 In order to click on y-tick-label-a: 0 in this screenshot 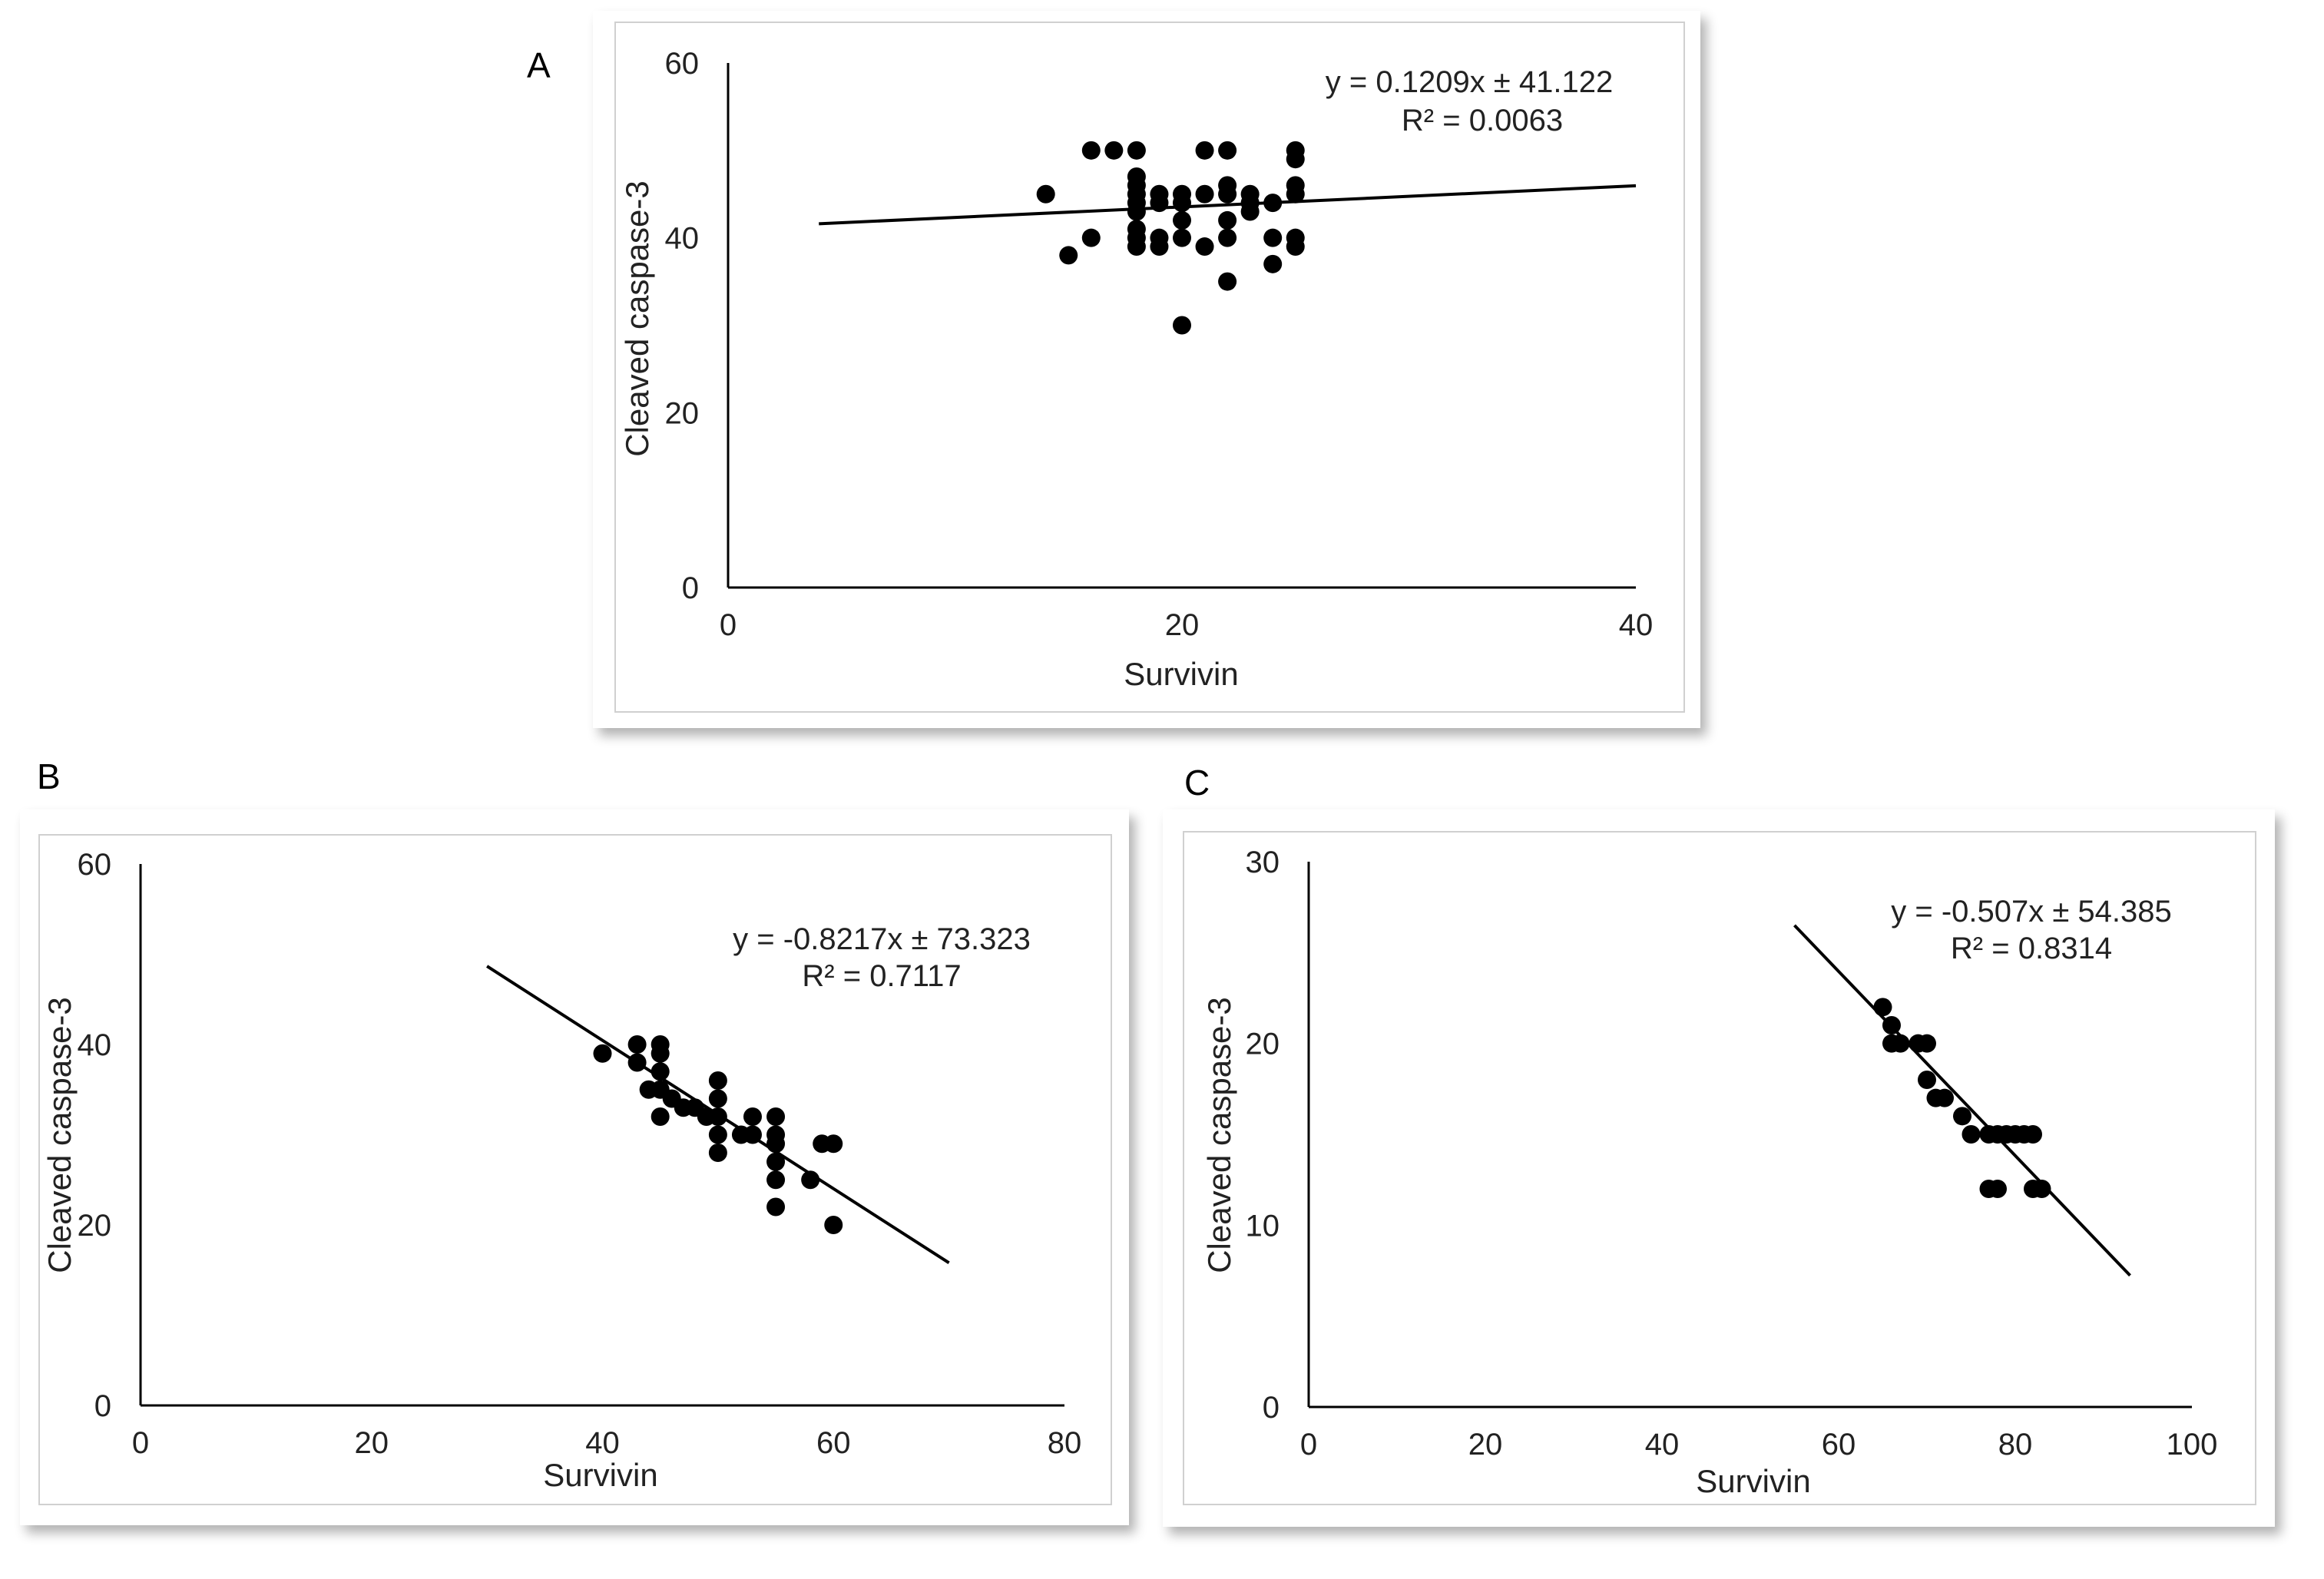, I will do `click(690, 588)`.